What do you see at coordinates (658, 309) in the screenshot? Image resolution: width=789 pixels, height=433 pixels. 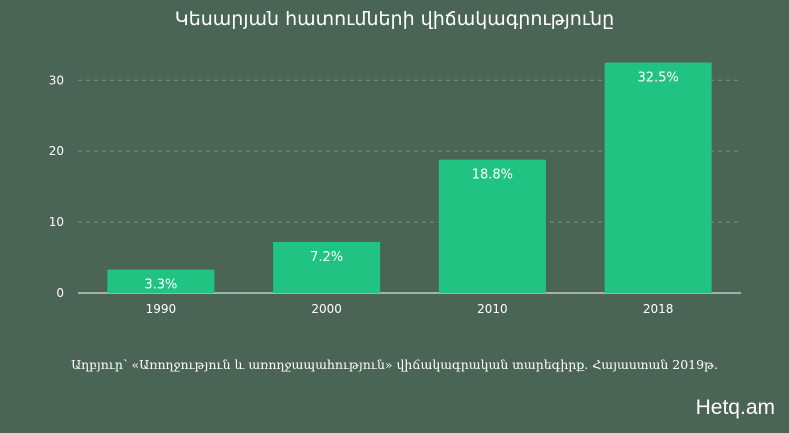 I see `x-tick-label: 2018` at bounding box center [658, 309].